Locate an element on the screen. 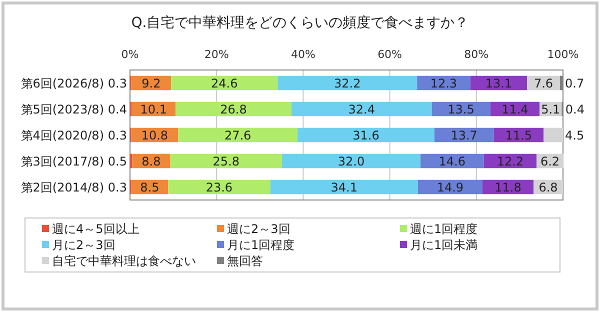  data-label: 11.8 is located at coordinates (508, 187).